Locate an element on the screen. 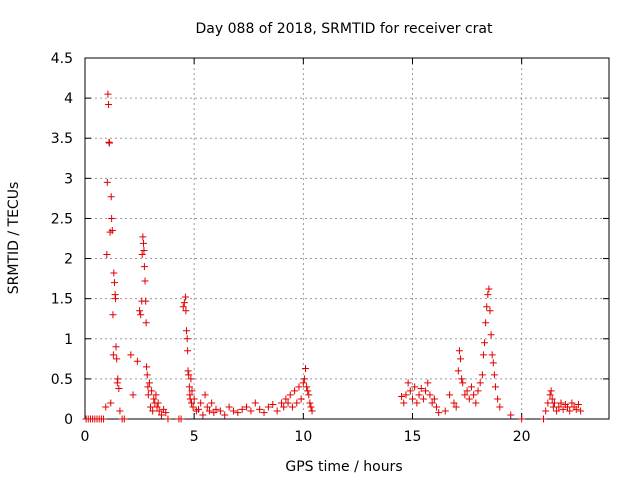 The image size is (640, 480). y-tick-label: 3.5 is located at coordinates (62, 139).